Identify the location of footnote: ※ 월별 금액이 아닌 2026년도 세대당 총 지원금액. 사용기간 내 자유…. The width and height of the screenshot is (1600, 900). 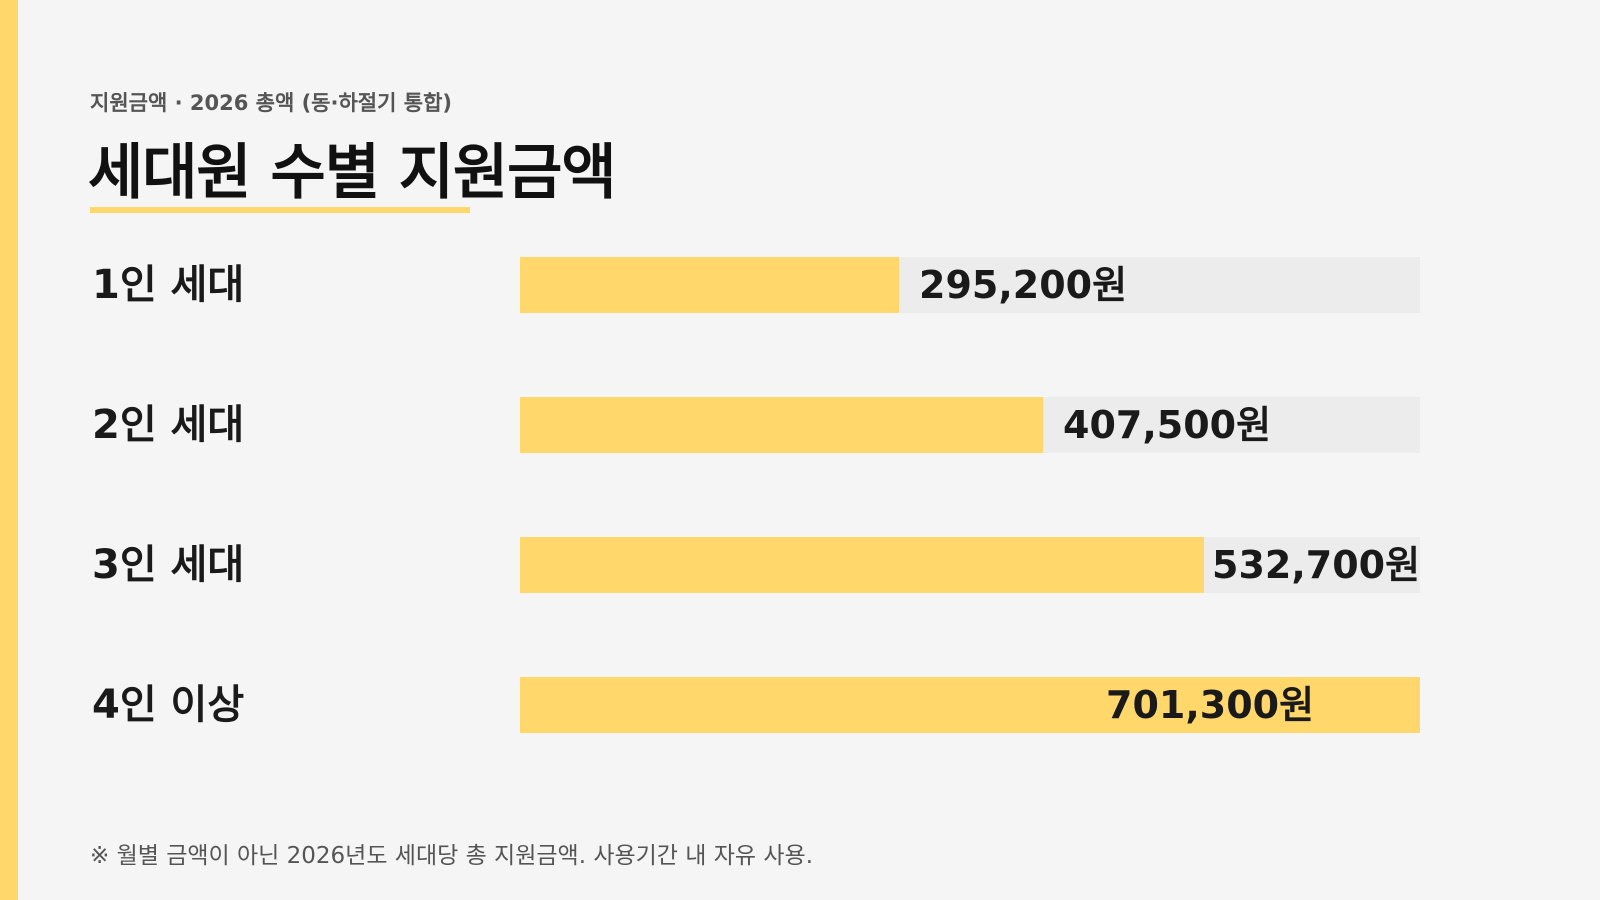
(452, 856).